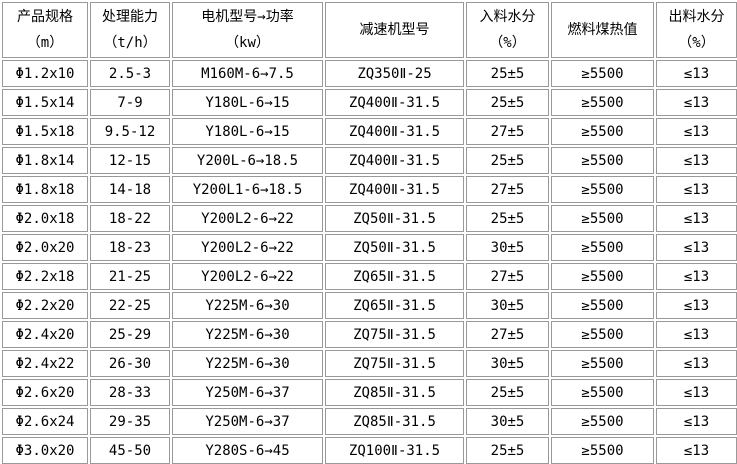 Image resolution: width=737 pixels, height=464 pixels. I want to click on table-cell: Φ2.0x20, so click(45, 247).